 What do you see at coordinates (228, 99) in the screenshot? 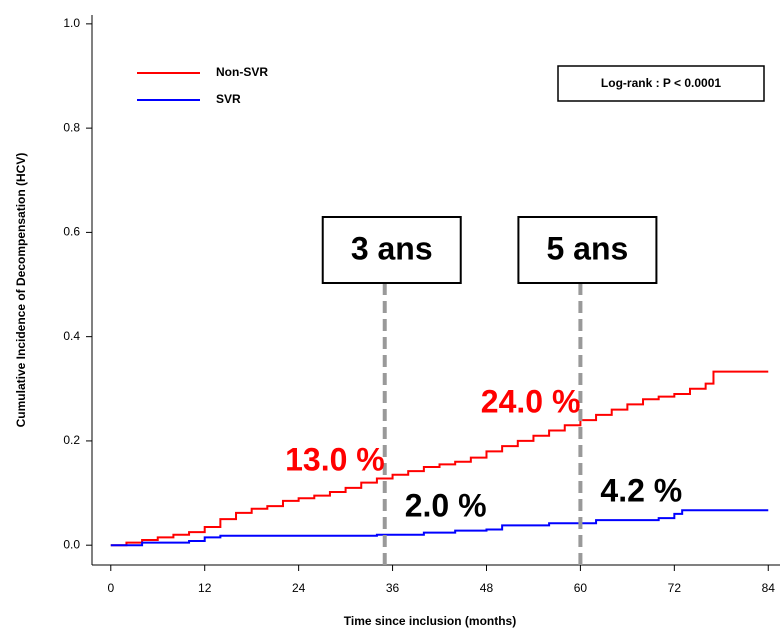
I see `legend-label: SVR` at bounding box center [228, 99].